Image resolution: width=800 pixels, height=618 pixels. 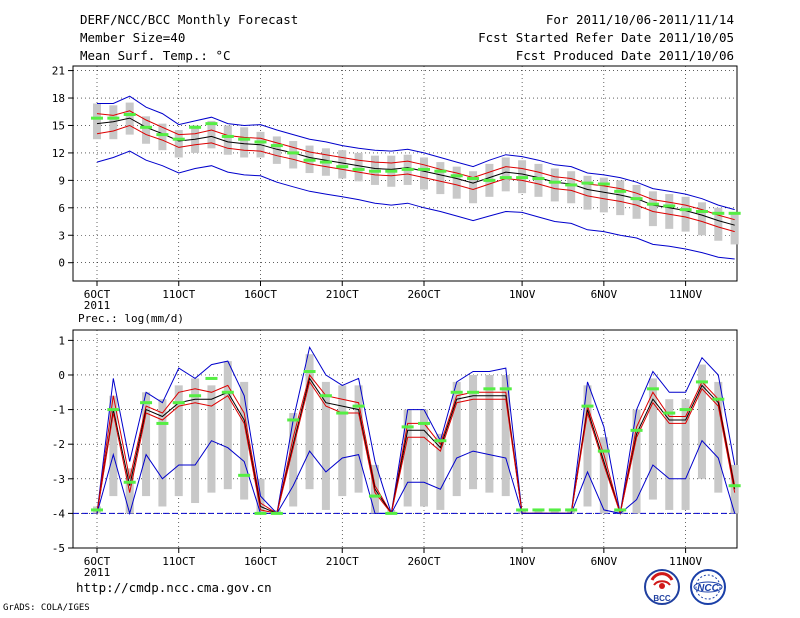 I want to click on temp-ytick-label: 15, so click(x=58, y=125).